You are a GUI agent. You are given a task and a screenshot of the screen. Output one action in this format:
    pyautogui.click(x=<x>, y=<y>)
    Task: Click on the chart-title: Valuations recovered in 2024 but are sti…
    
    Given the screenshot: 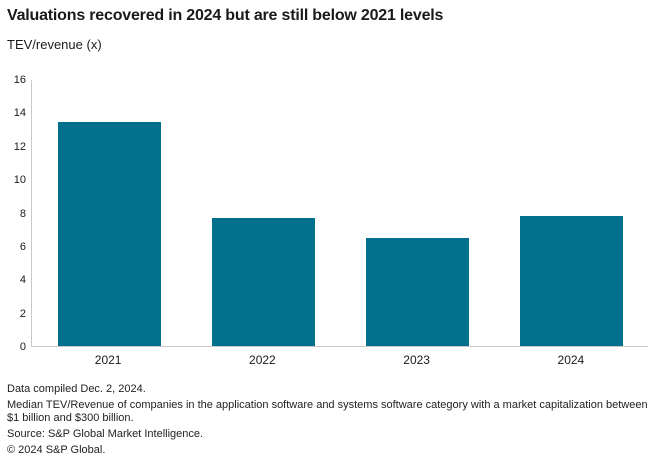 What is the action you would take?
    pyautogui.click(x=225, y=15)
    